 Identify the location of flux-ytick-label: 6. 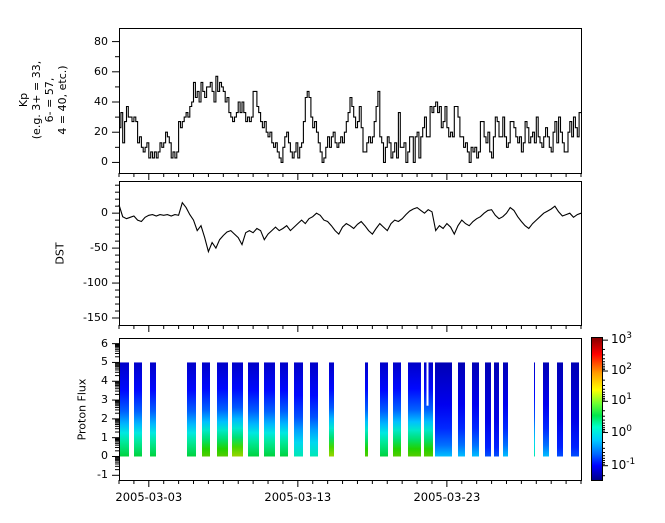
(104, 343).